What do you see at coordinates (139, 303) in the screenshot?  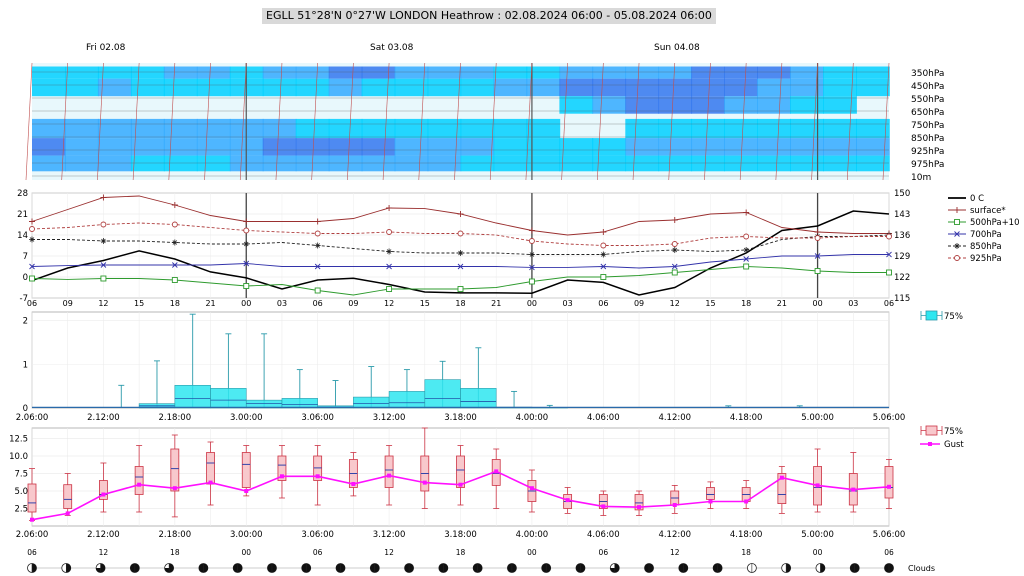 I see `temperature-hour-label: 15` at bounding box center [139, 303].